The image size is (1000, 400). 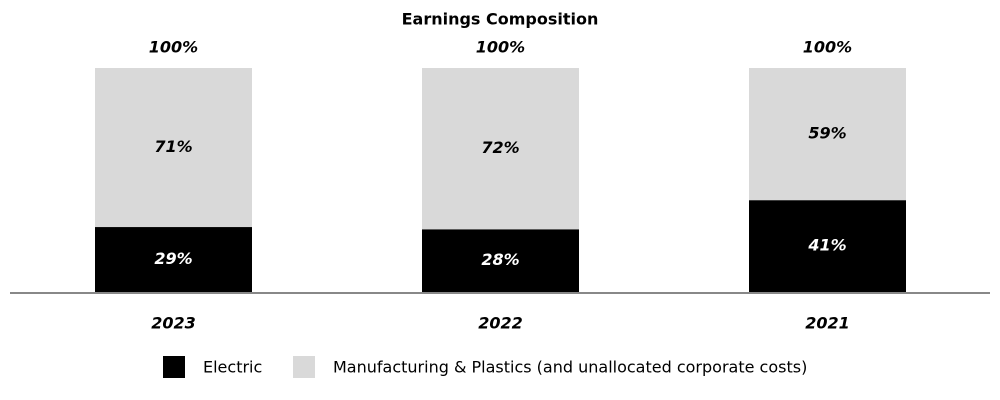 What do you see at coordinates (232, 367) in the screenshot?
I see `legend-label: Electric` at bounding box center [232, 367].